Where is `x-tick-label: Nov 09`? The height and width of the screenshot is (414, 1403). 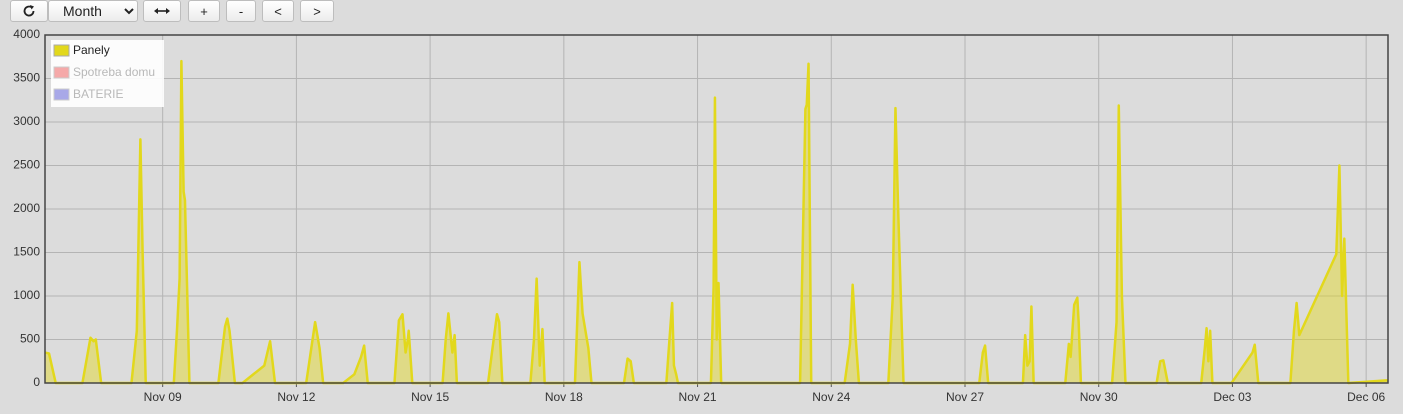 x-tick-label: Nov 09 is located at coordinates (163, 397).